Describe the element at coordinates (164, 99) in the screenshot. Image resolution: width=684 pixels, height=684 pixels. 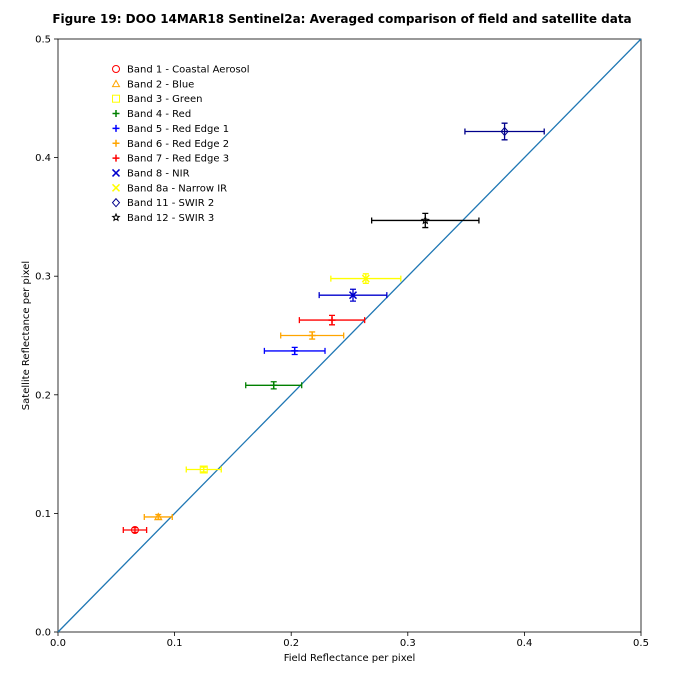
I see `legend-label: Band 3 - Green` at that location.